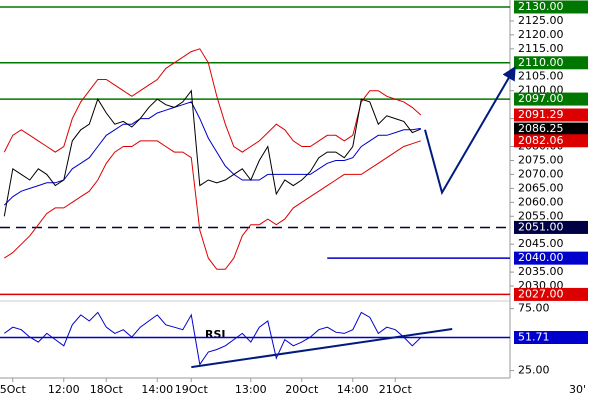 The height and width of the screenshot is (400, 590). I want to click on x-tick-label: 18Oct, so click(107, 389).